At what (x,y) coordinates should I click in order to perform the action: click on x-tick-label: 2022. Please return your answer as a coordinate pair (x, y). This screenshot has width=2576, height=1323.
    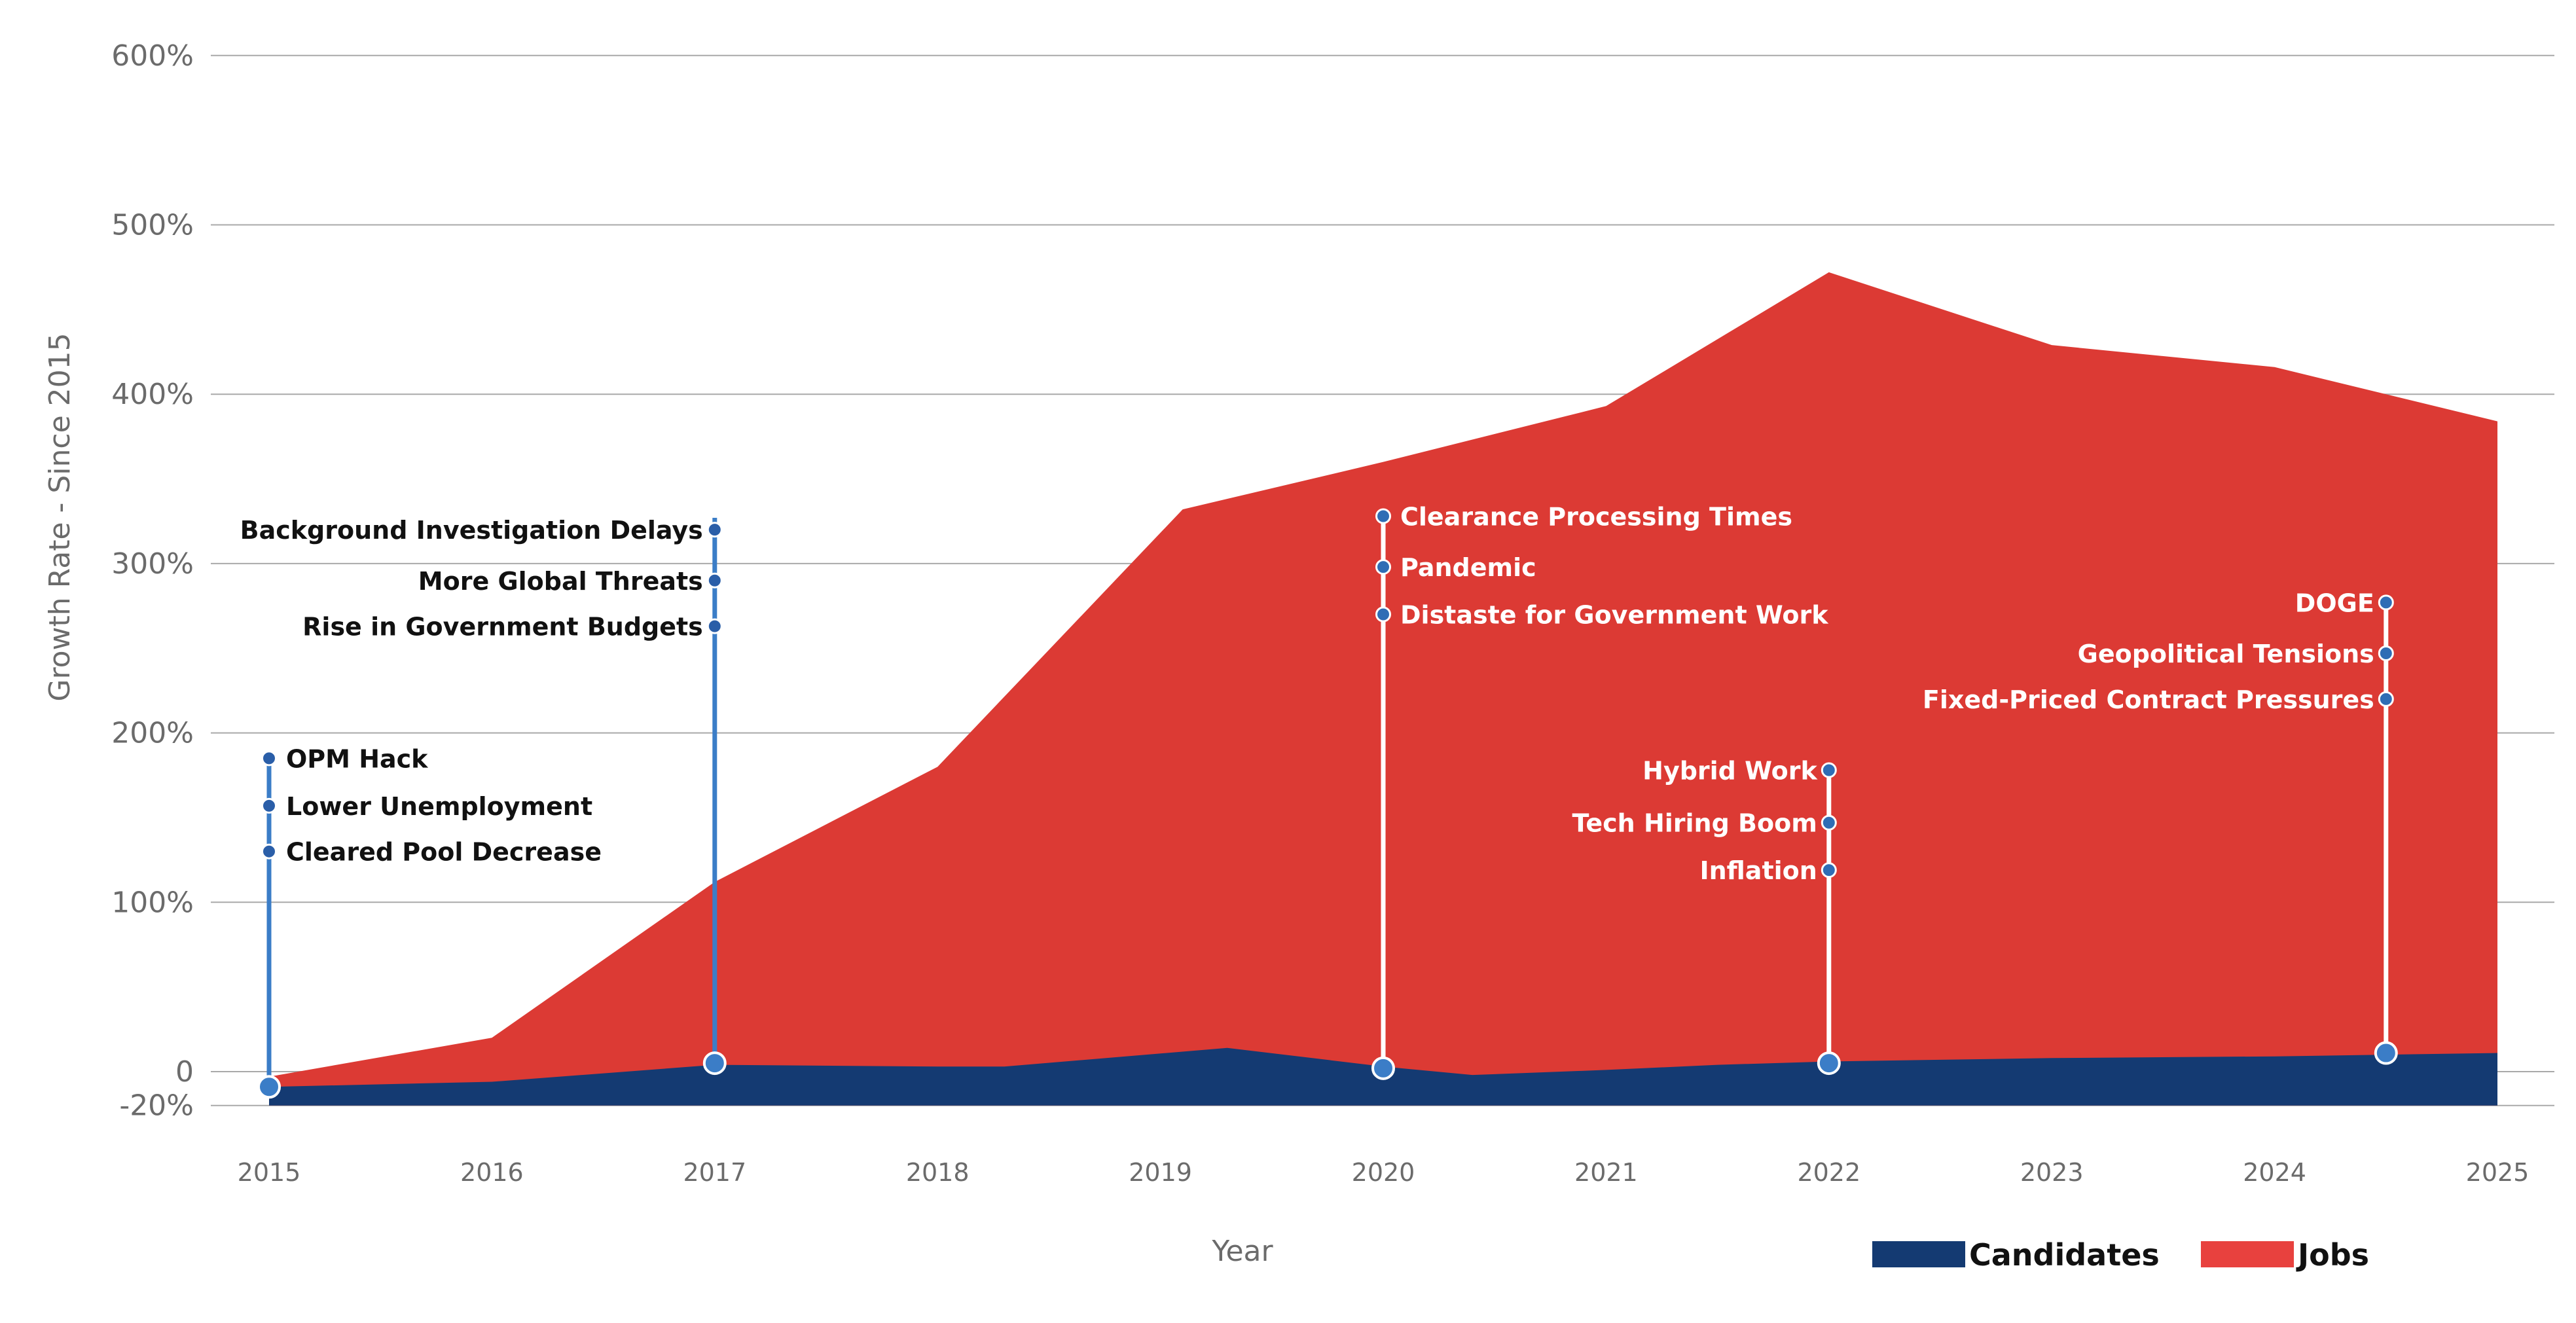
    Looking at the image, I should click on (1828, 1172).